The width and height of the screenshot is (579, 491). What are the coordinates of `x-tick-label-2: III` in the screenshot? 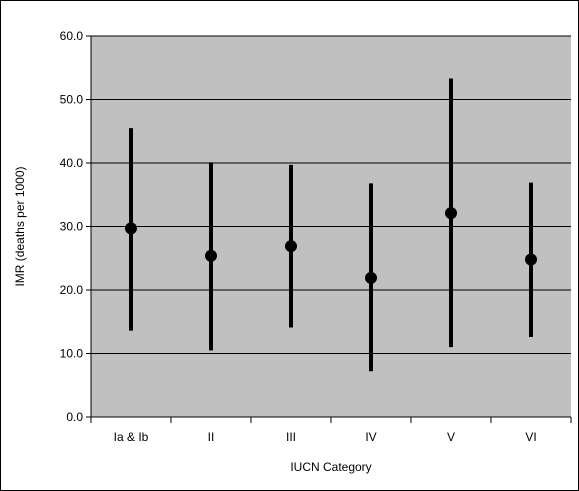 It's located at (291, 437).